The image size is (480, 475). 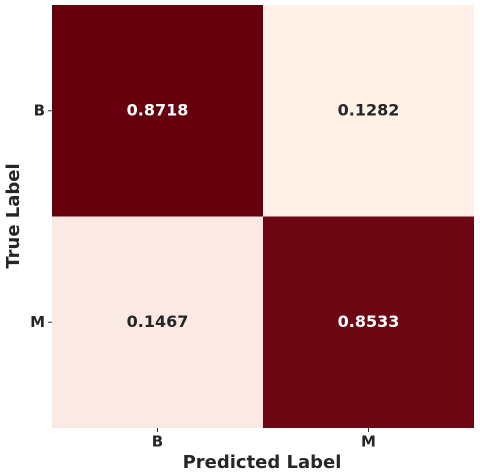 I want to click on x-tick-label: M, so click(x=368, y=442).